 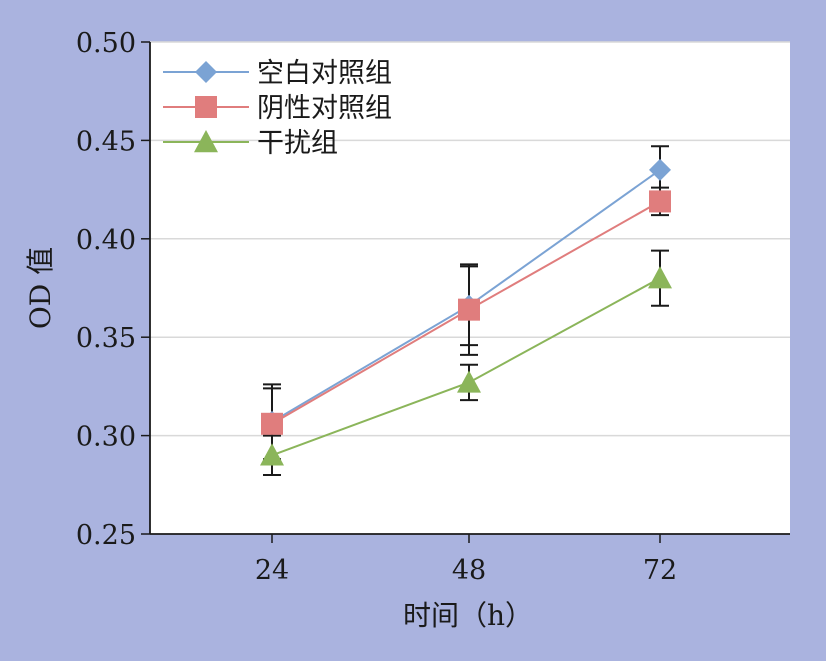 I want to click on y-tick-label: 0.35, so click(x=106, y=338).